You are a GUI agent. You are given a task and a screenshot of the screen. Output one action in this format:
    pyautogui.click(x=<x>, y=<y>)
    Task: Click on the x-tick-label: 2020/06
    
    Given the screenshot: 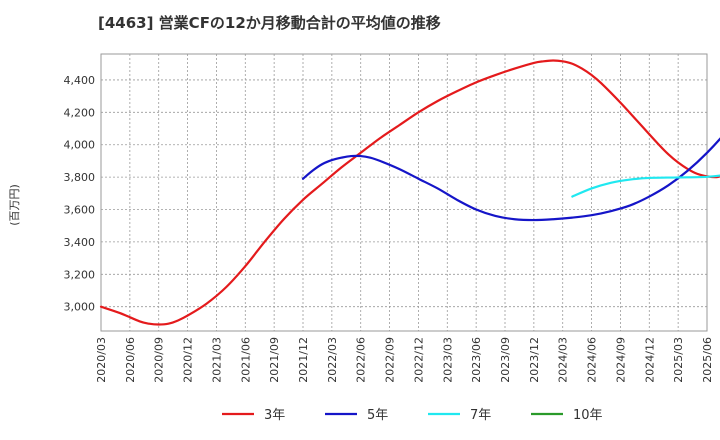 What is the action you would take?
    pyautogui.click(x=130, y=360)
    